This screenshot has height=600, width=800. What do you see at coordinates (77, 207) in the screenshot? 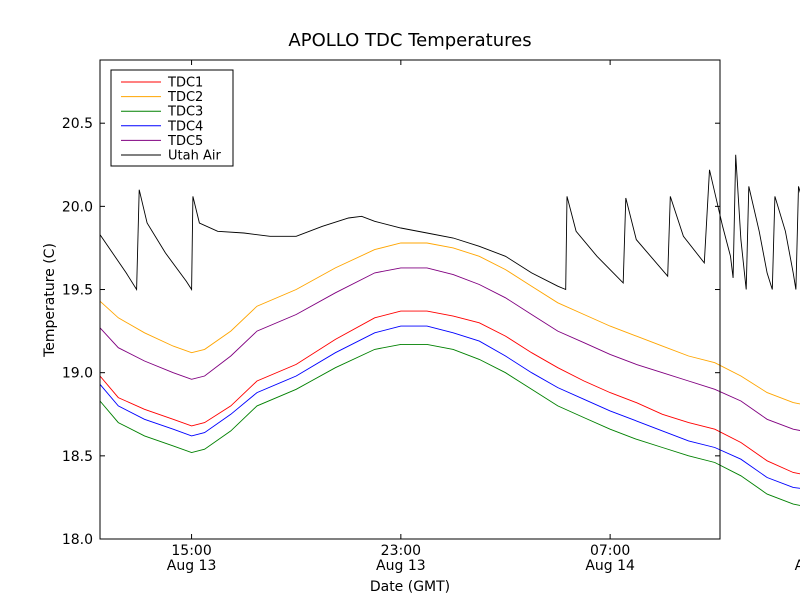
I see `y-tick-label: 20.0` at bounding box center [77, 207].